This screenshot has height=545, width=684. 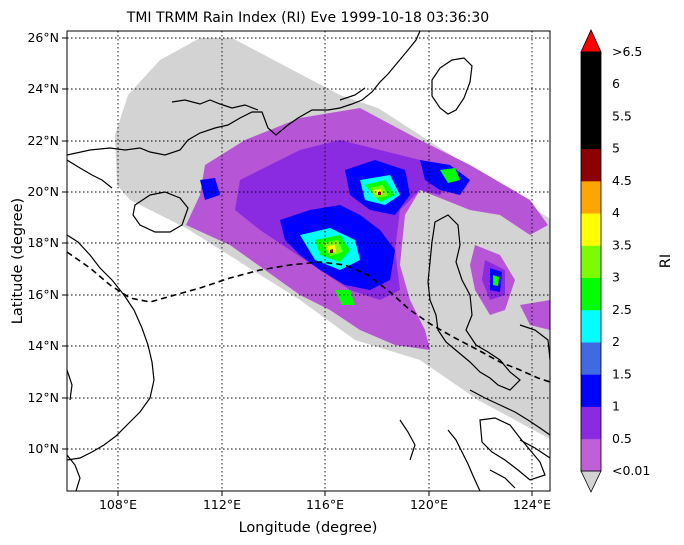 What do you see at coordinates (325, 504) in the screenshot?
I see `lon-tick-label: 116°E` at bounding box center [325, 504].